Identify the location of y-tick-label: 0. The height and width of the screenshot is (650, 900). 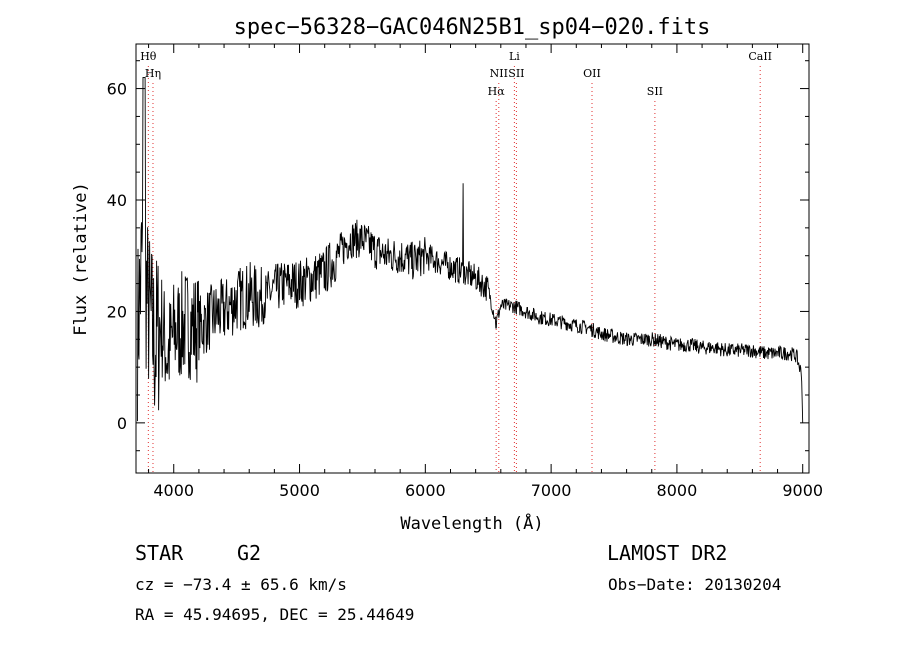
(122, 423).